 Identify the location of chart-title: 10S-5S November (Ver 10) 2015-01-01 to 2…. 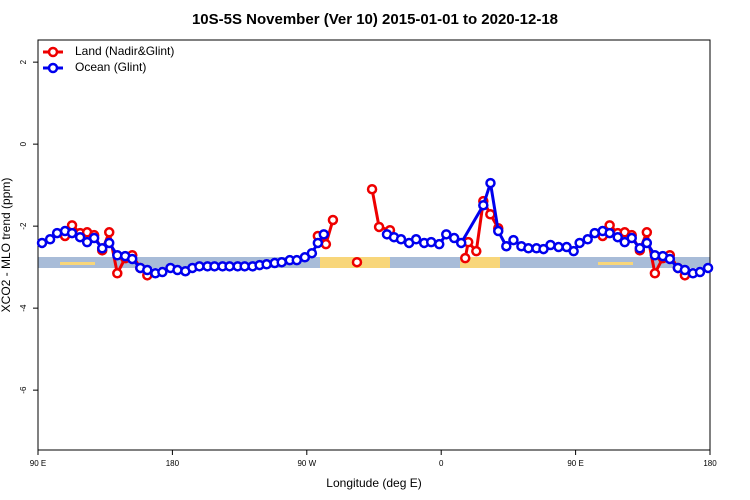
(375, 19).